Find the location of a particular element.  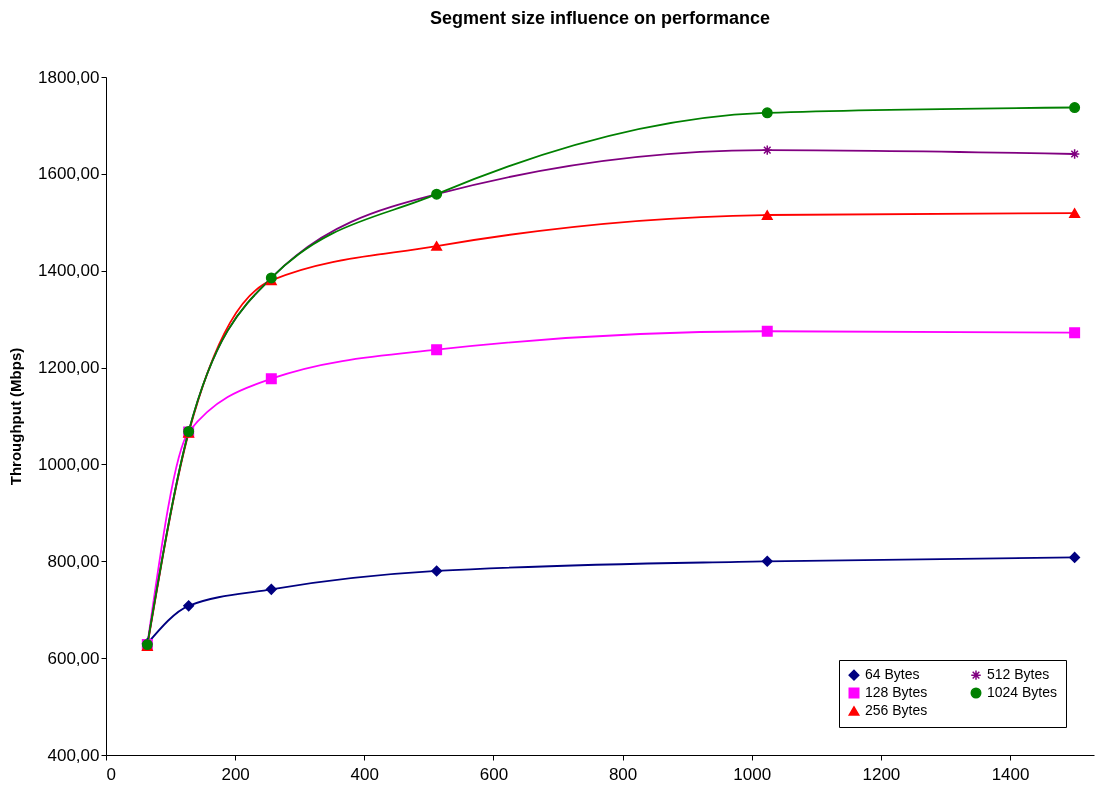

y-tick-label: 1200,00 is located at coordinates (69, 368).